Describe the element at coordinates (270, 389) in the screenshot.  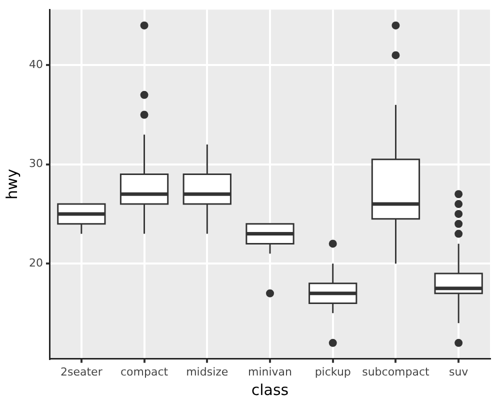
I see `x-axis-title: class` at that location.